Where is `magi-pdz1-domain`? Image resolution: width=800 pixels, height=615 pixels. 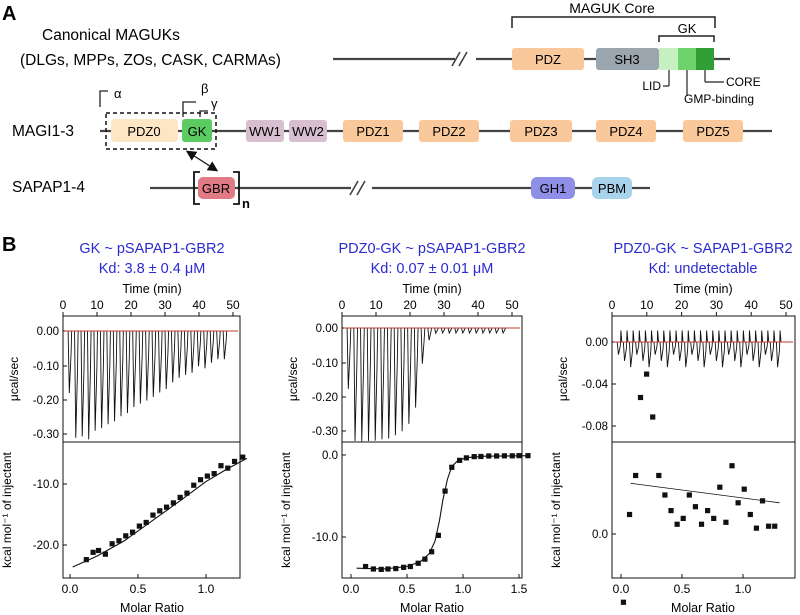 magi-pdz1-domain is located at coordinates (373, 131).